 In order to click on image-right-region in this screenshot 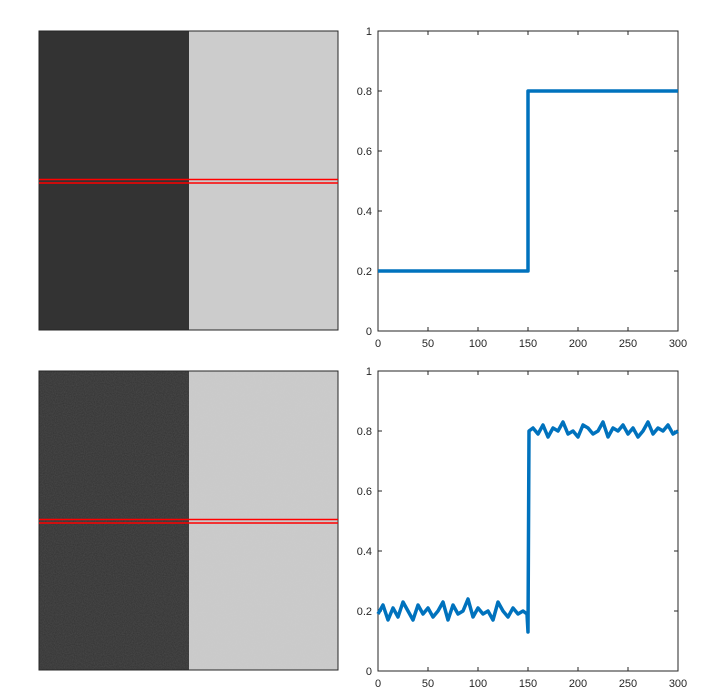, I will do `click(263, 180)`.